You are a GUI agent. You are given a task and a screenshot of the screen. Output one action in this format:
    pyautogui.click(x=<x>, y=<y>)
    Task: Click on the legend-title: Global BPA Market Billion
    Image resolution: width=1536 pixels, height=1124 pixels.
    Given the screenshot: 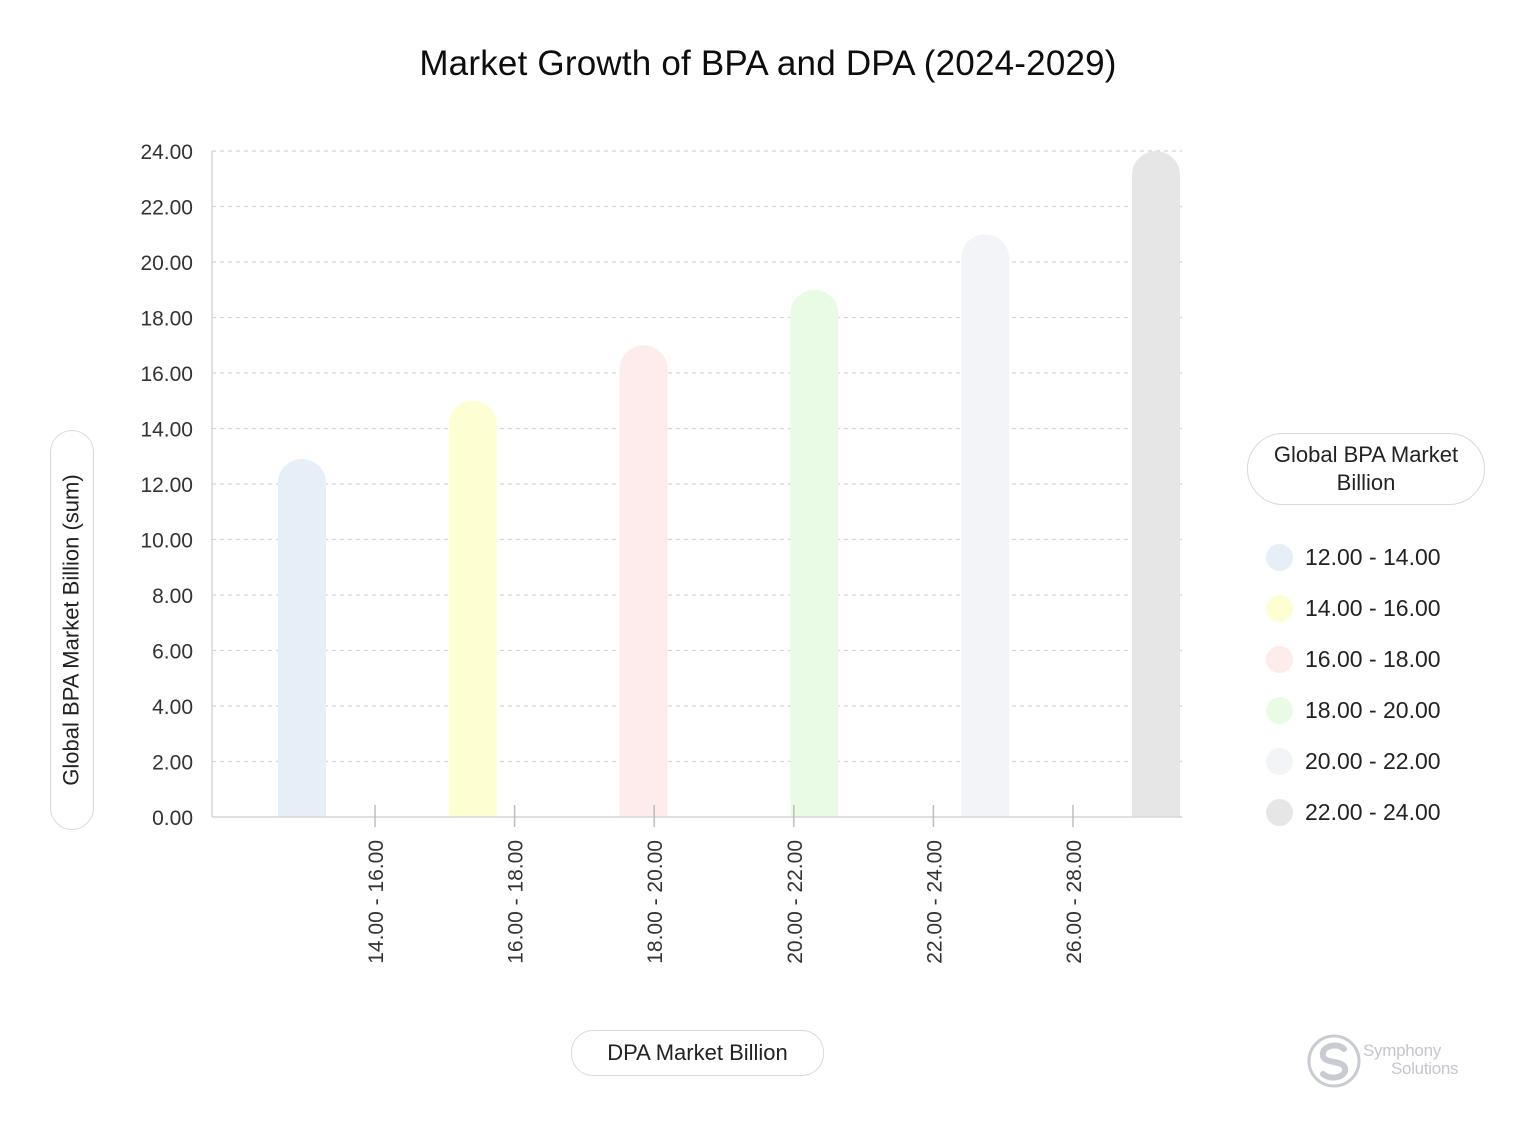 What is the action you would take?
    pyautogui.click(x=1366, y=469)
    